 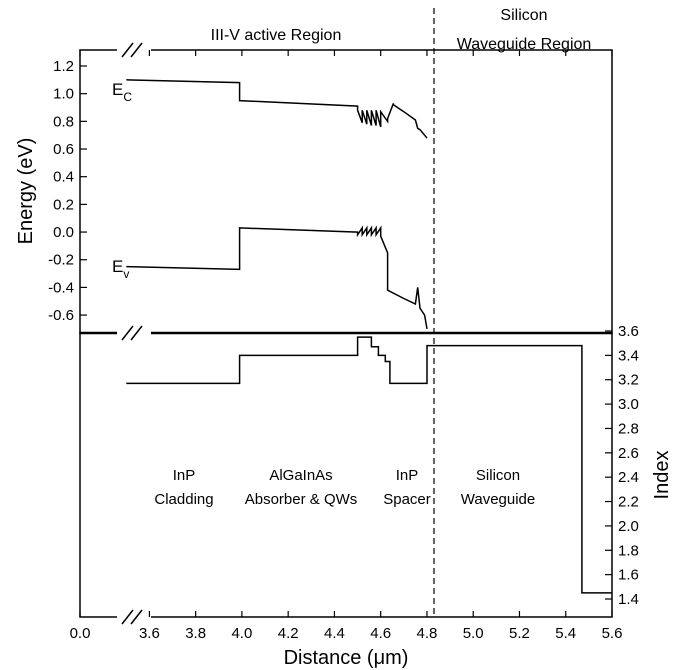 I want to click on distance-tick-label: 4.0, so click(x=241, y=633).